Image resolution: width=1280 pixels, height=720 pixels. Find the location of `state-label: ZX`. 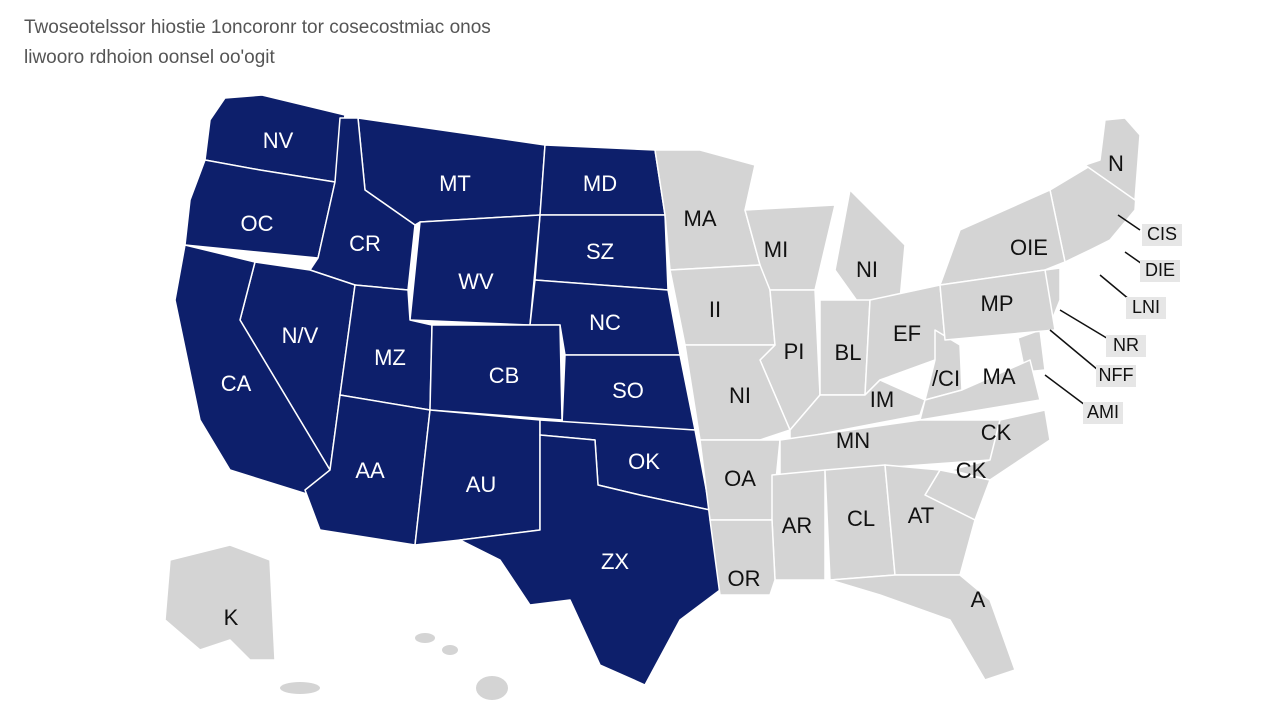

state-label: ZX is located at coordinates (615, 561).